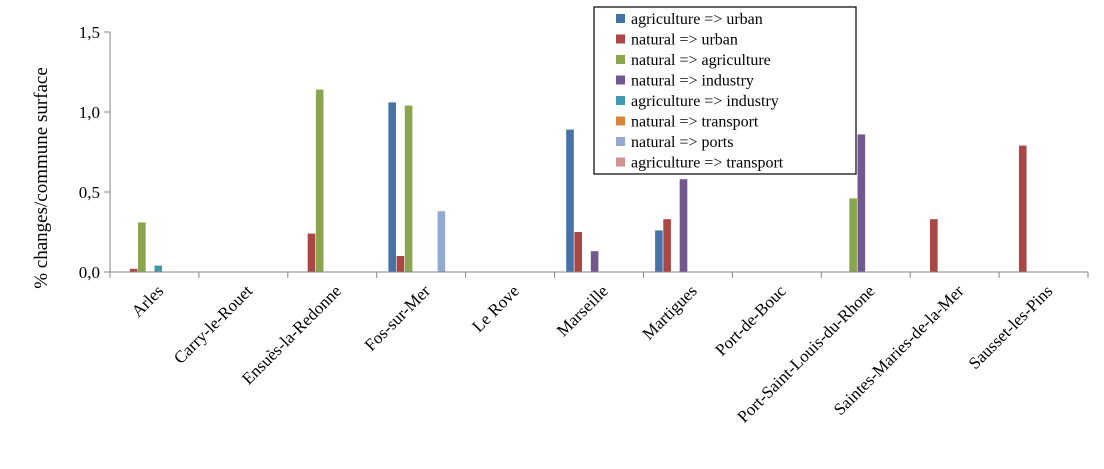  I want to click on legend-label: natural => ports, so click(682, 142).